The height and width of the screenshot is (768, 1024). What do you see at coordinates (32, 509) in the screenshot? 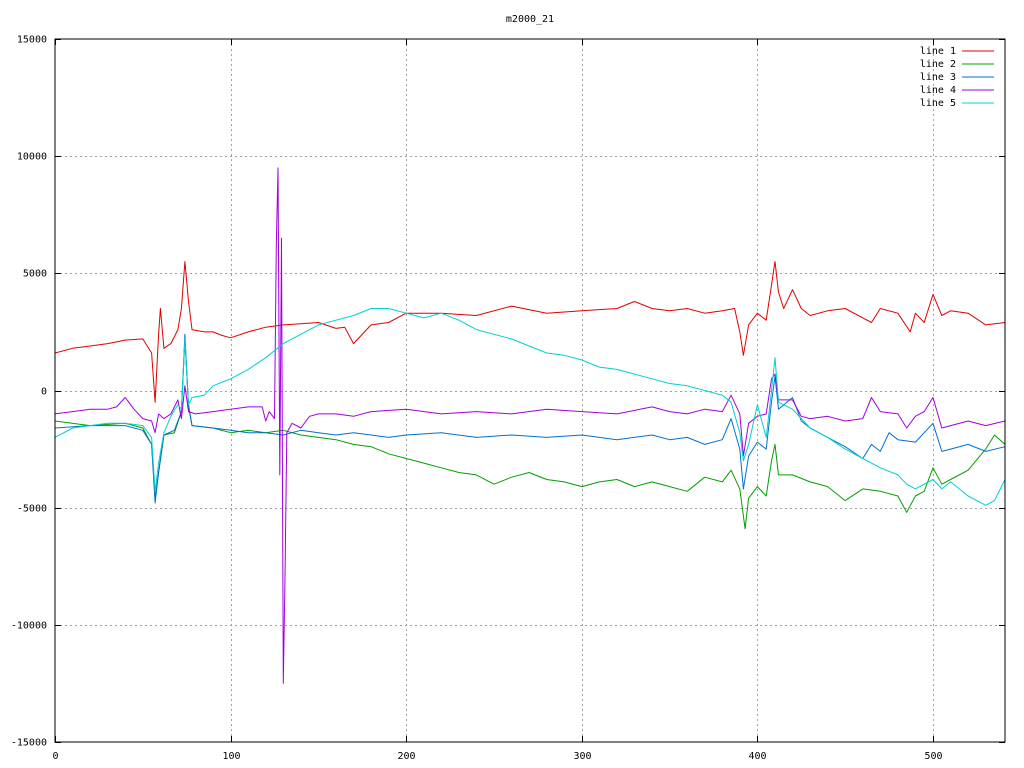
I see `y-tick-label: -5000` at bounding box center [32, 509].